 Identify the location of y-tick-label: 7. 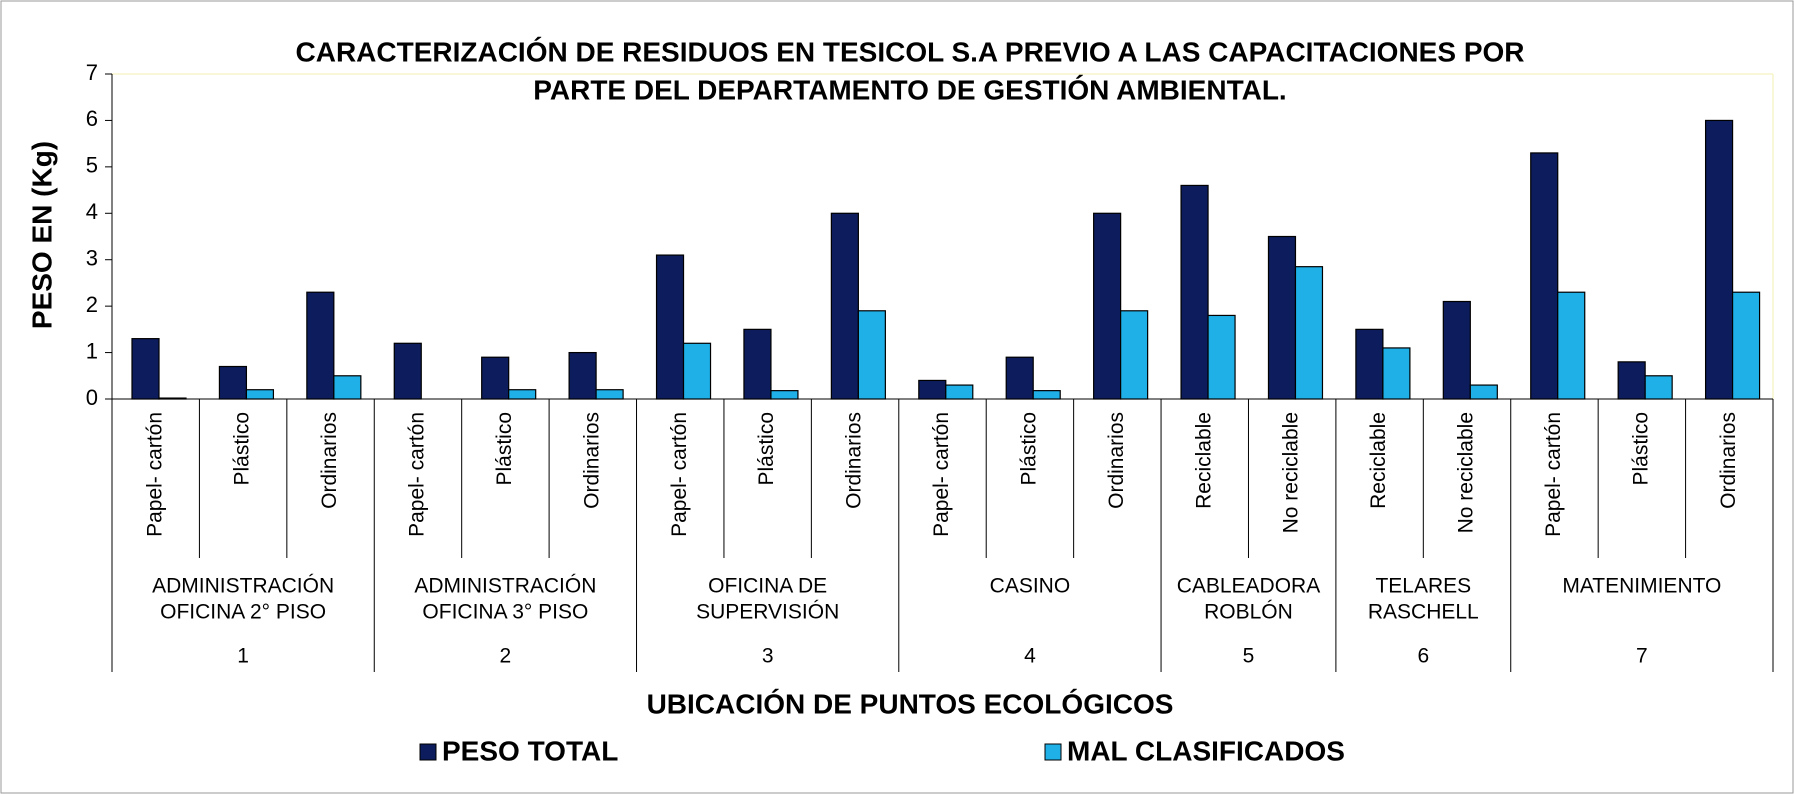
(92, 72).